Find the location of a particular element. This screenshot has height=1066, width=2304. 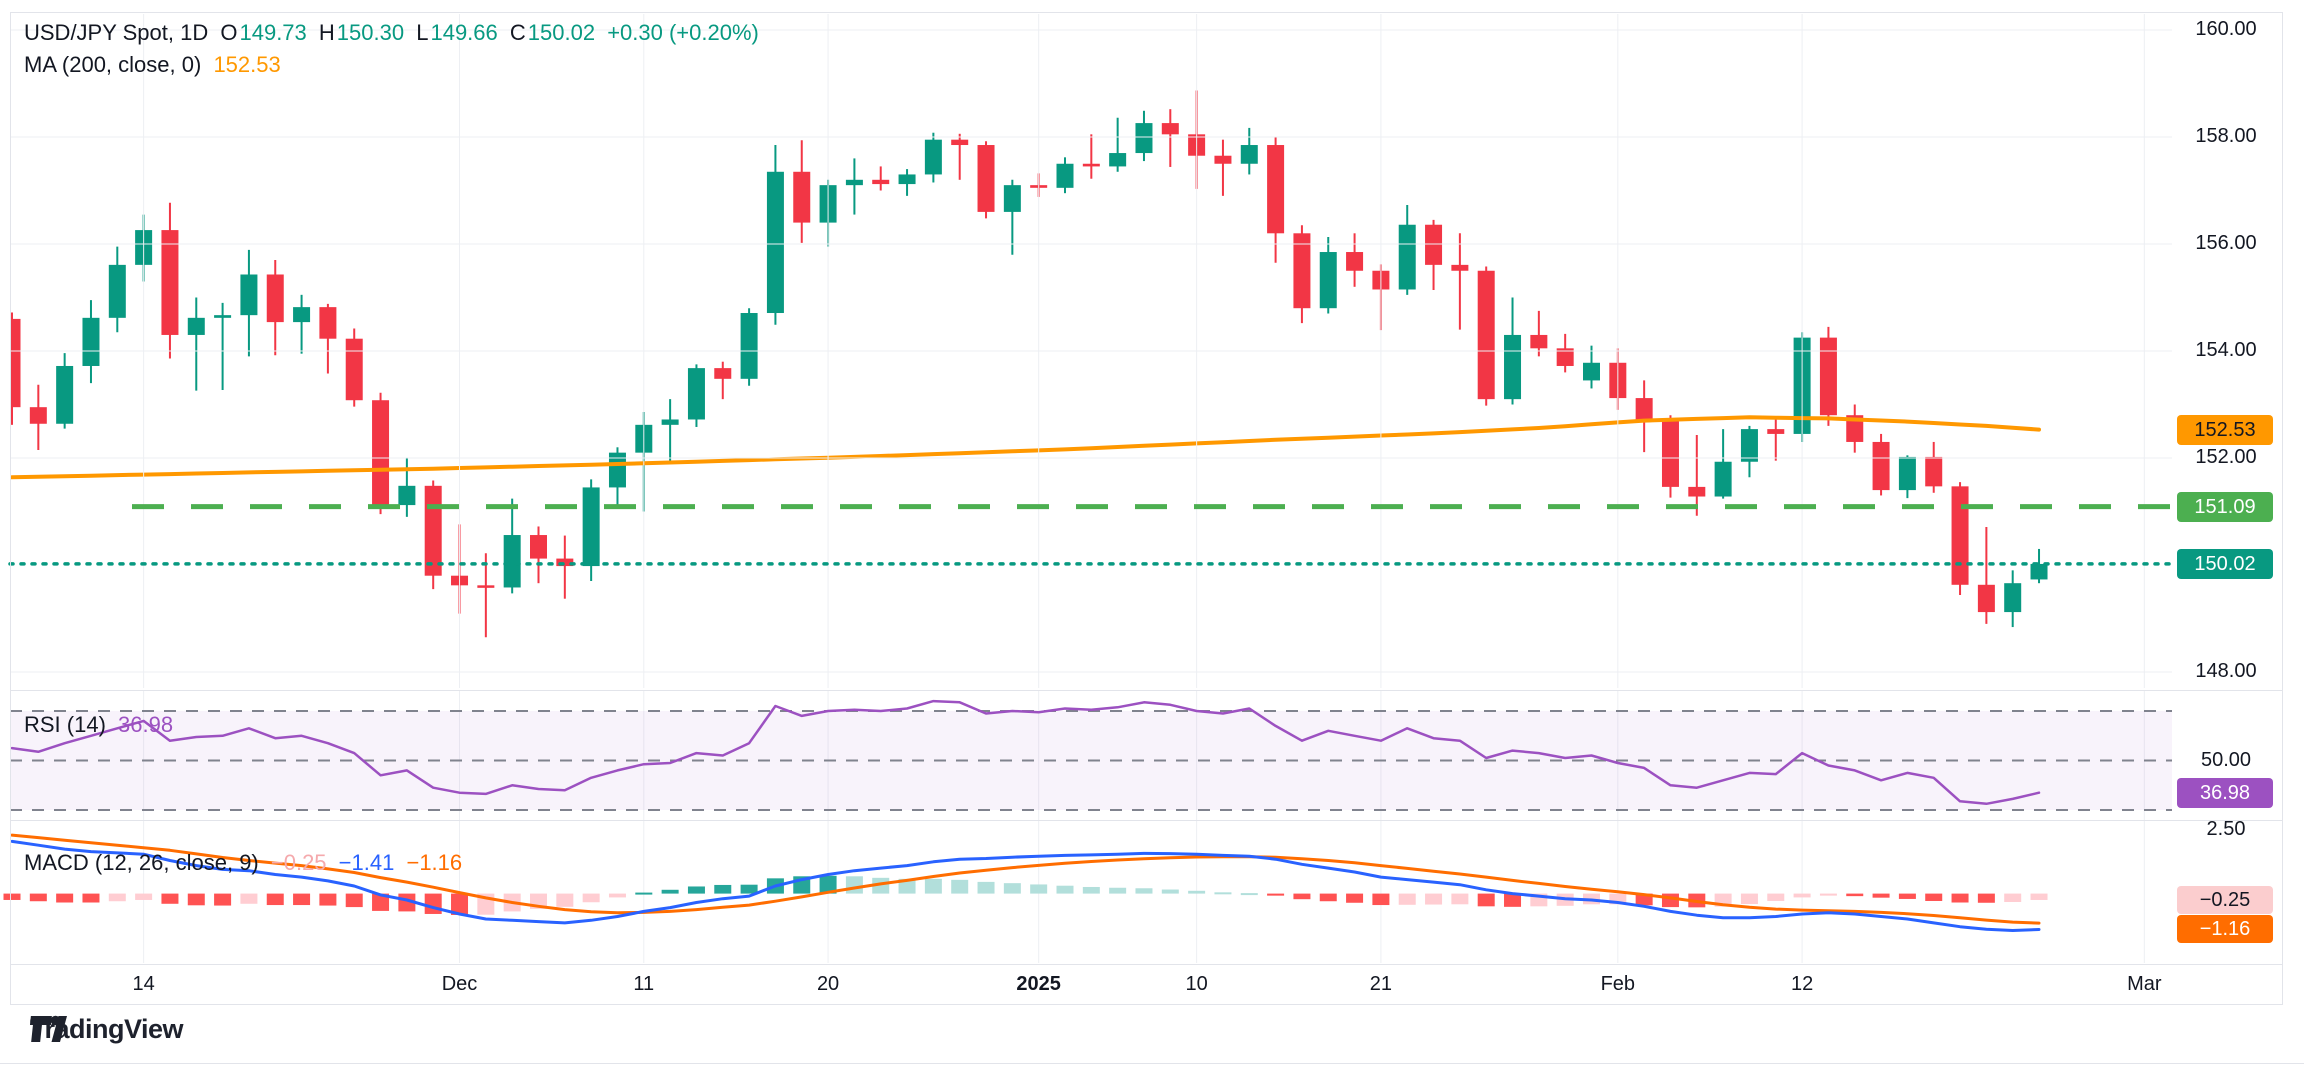

pane-separator-macd is located at coordinates (1146, 820).